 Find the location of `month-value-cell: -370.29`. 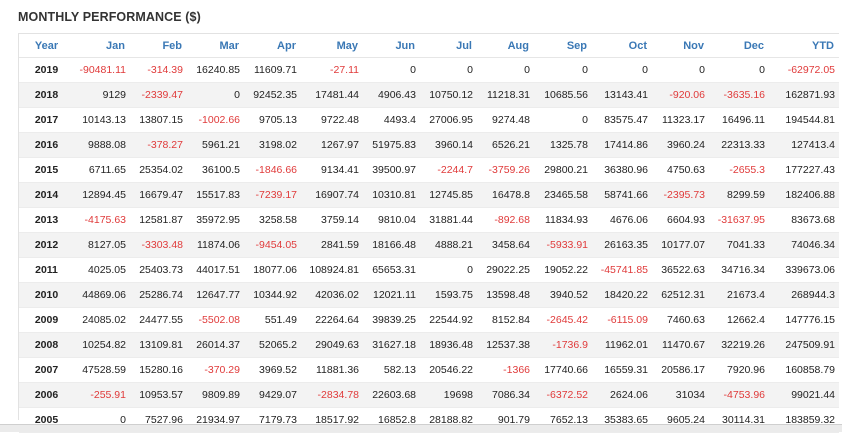

month-value-cell: -370.29 is located at coordinates (215, 370).